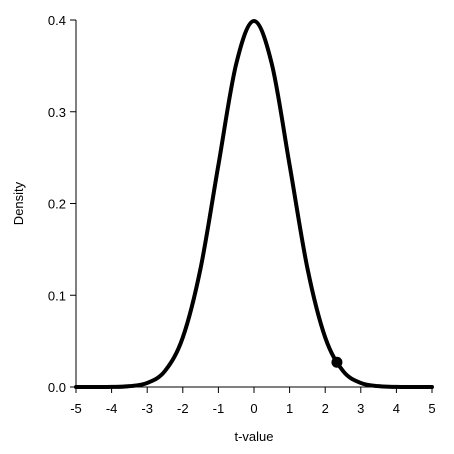  What do you see at coordinates (360, 408) in the screenshot?
I see `x-tick-label: 3` at bounding box center [360, 408].